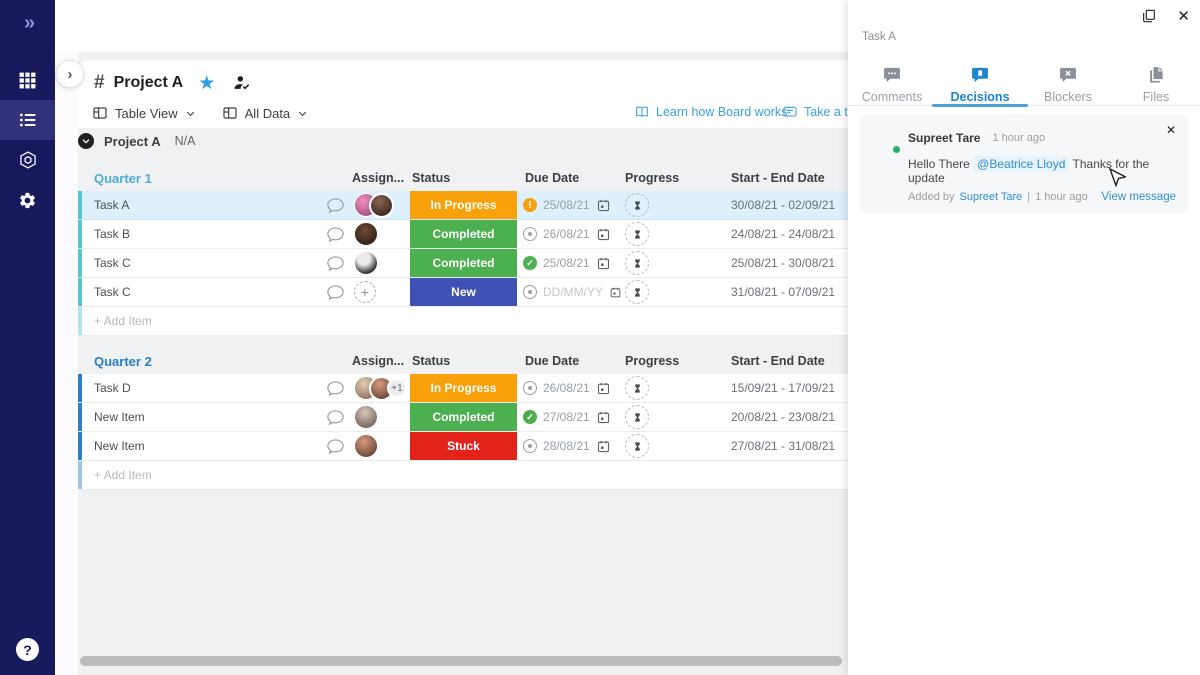 The width and height of the screenshot is (1200, 675). Describe the element at coordinates (207, 83) in the screenshot. I see `favorite-star-icon: ★` at that location.